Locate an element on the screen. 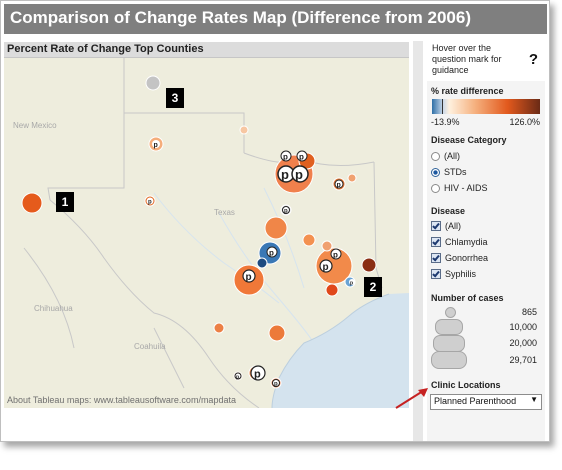 This screenshot has height=470, width=562. disease-option-label: Gonorrhea is located at coordinates (467, 258).